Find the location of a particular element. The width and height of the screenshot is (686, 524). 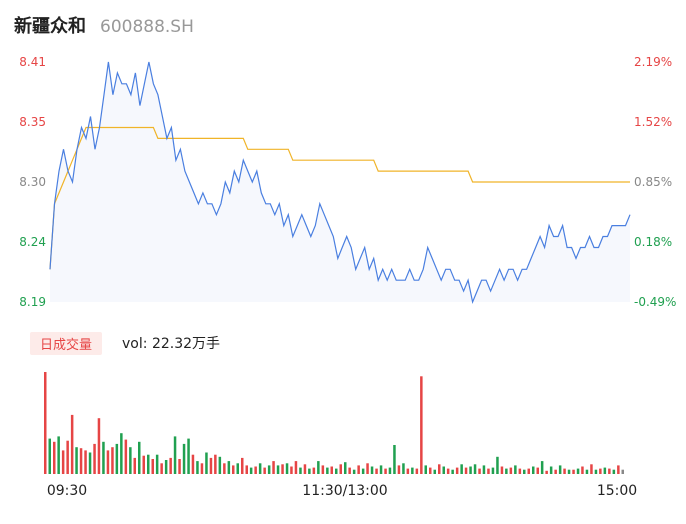

x-tick: 15:00 is located at coordinates (617, 491).